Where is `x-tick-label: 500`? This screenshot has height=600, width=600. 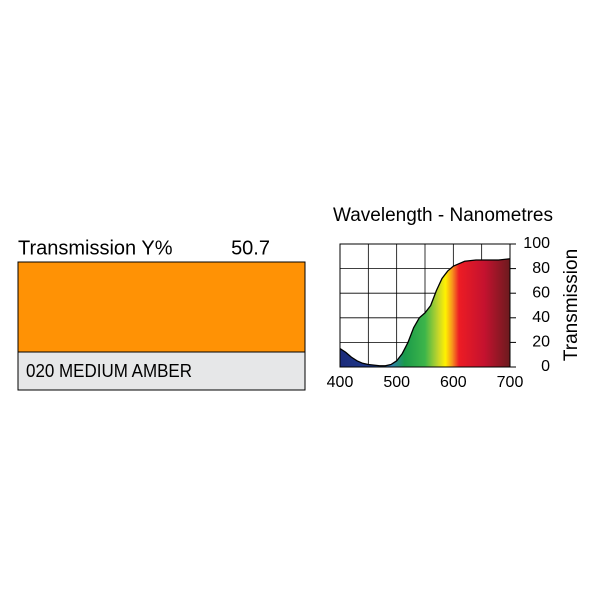
x-tick-label: 500 is located at coordinates (396, 382).